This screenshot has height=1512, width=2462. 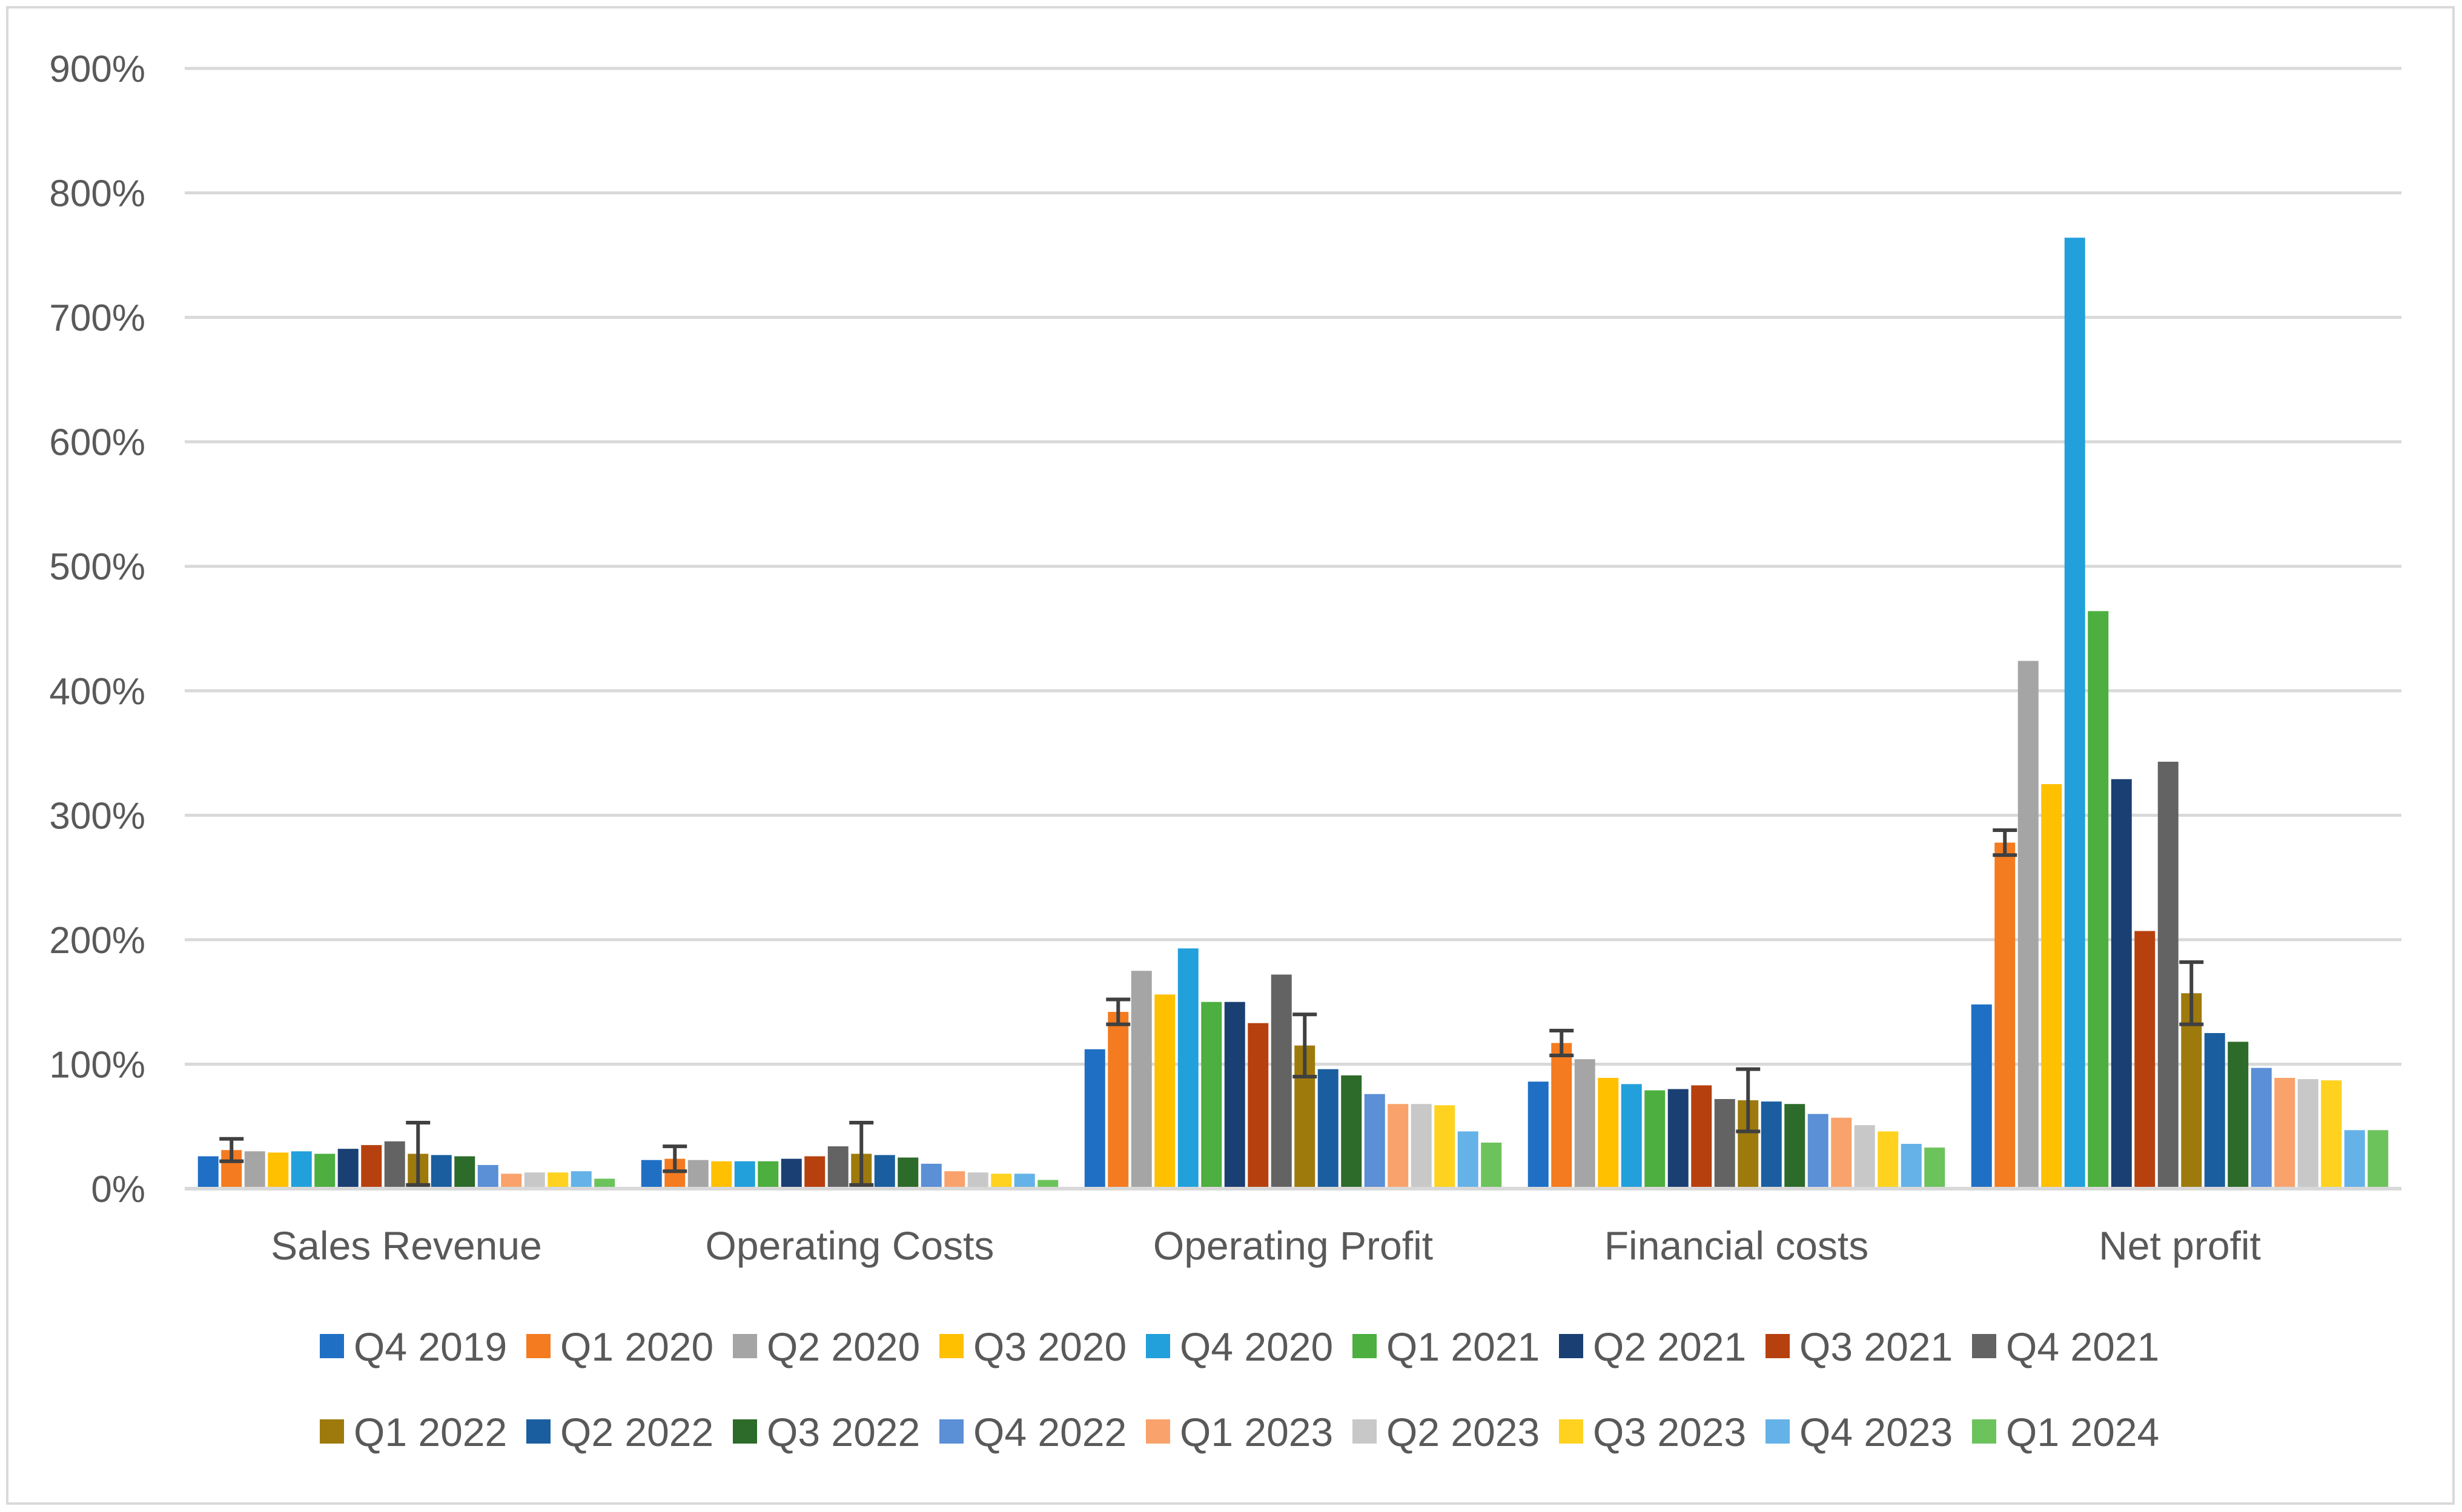 What do you see at coordinates (1293, 1245) in the screenshot?
I see `x-category-label: Operating Profit` at bounding box center [1293, 1245].